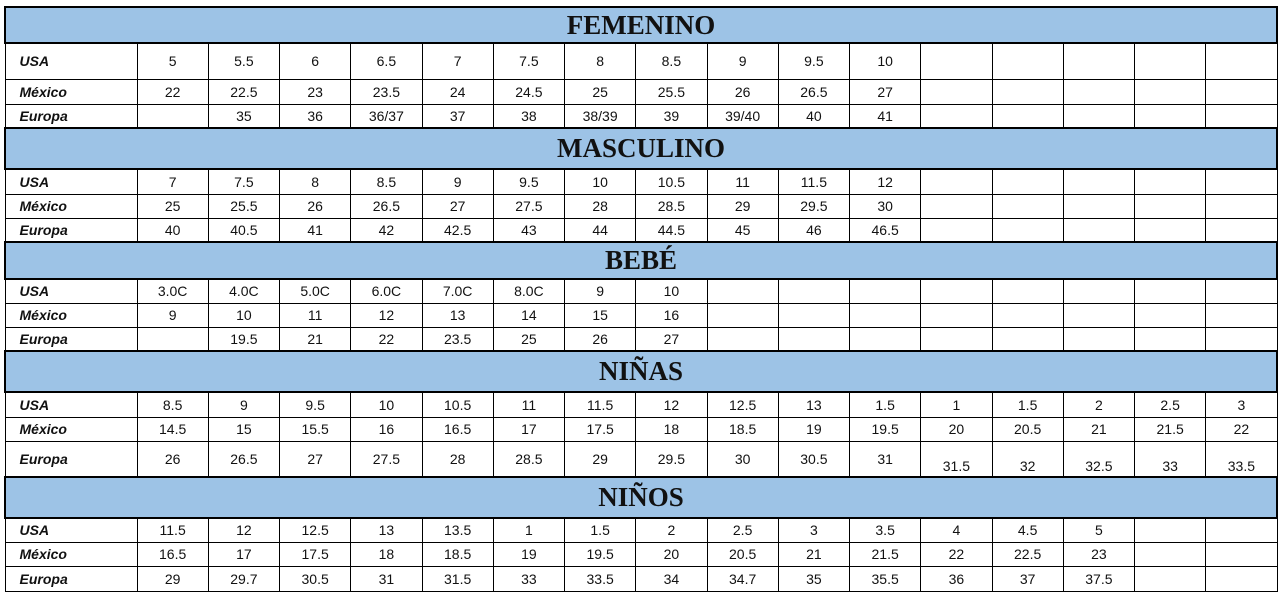 Image resolution: width=1283 pixels, height=593 pixels. I want to click on size-cell: 6.5, so click(386, 61).